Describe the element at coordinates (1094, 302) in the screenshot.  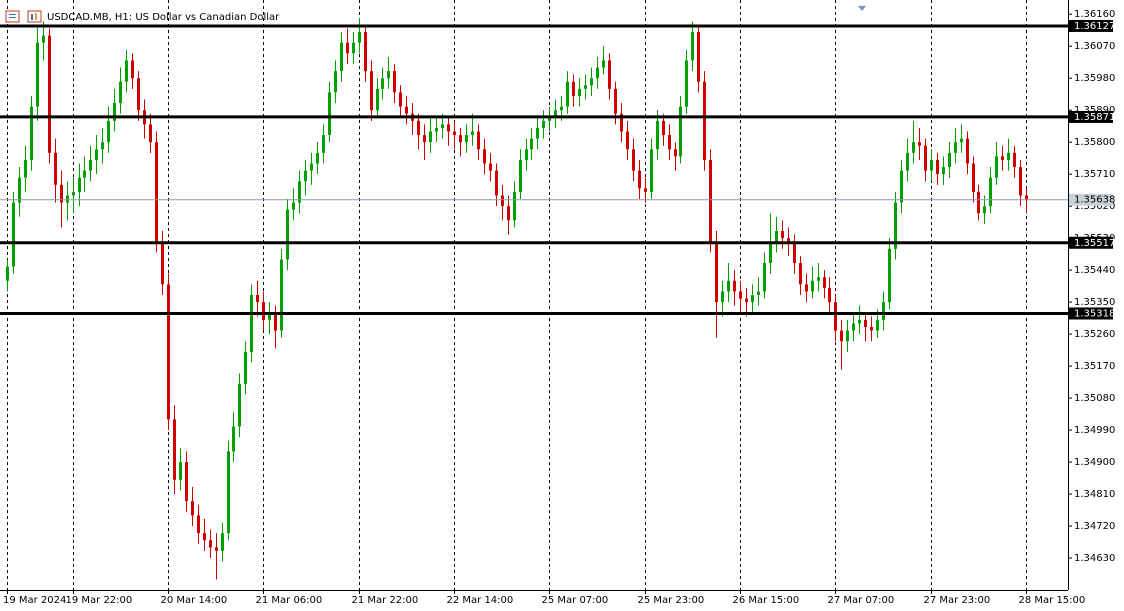
I see `y-tick-label: 1.35350` at that location.